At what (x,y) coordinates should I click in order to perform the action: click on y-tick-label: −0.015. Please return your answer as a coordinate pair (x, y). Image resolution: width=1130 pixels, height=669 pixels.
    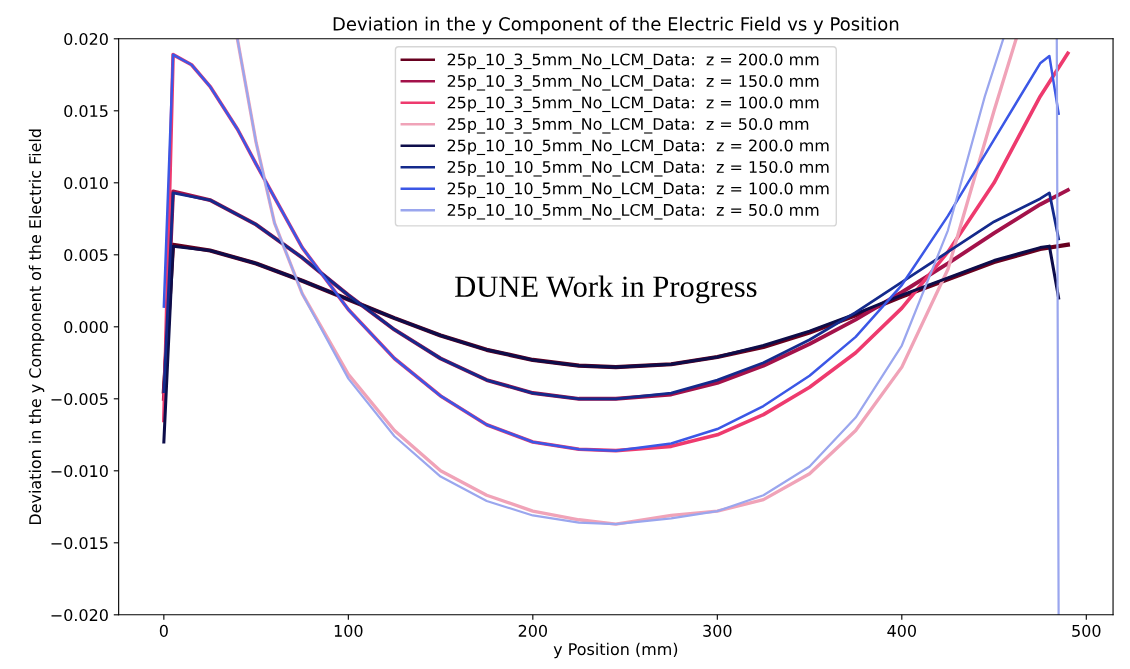
    Looking at the image, I should click on (79, 543).